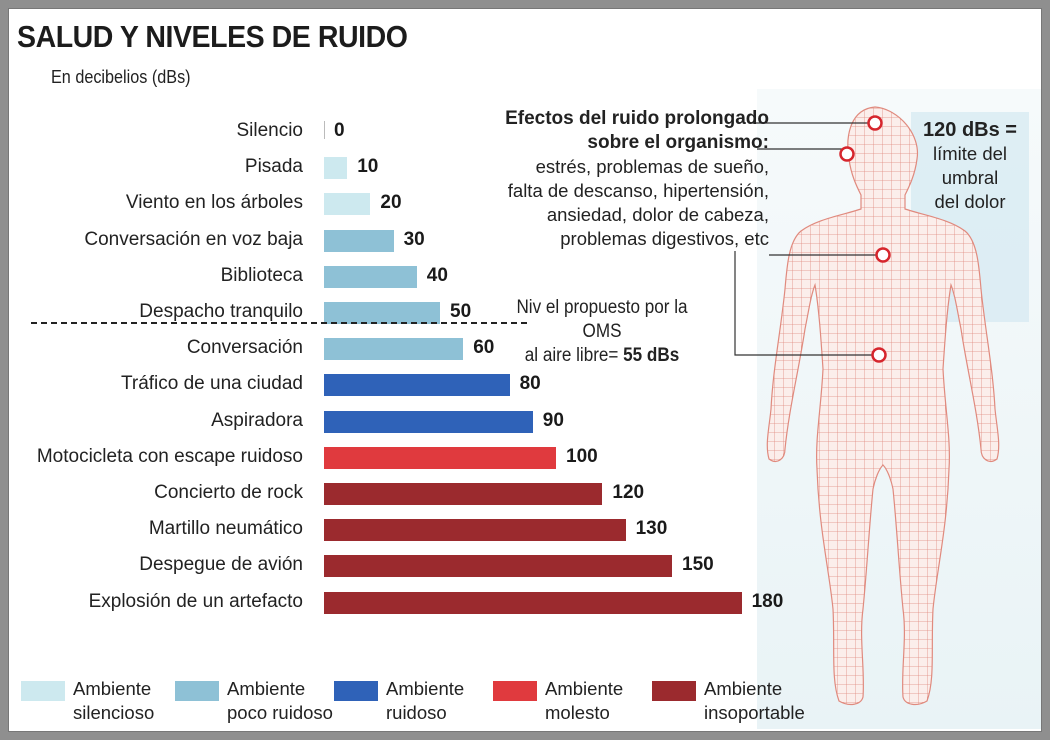  What do you see at coordinates (970, 201) in the screenshot?
I see `pain-threshold-line: del dolor` at bounding box center [970, 201].